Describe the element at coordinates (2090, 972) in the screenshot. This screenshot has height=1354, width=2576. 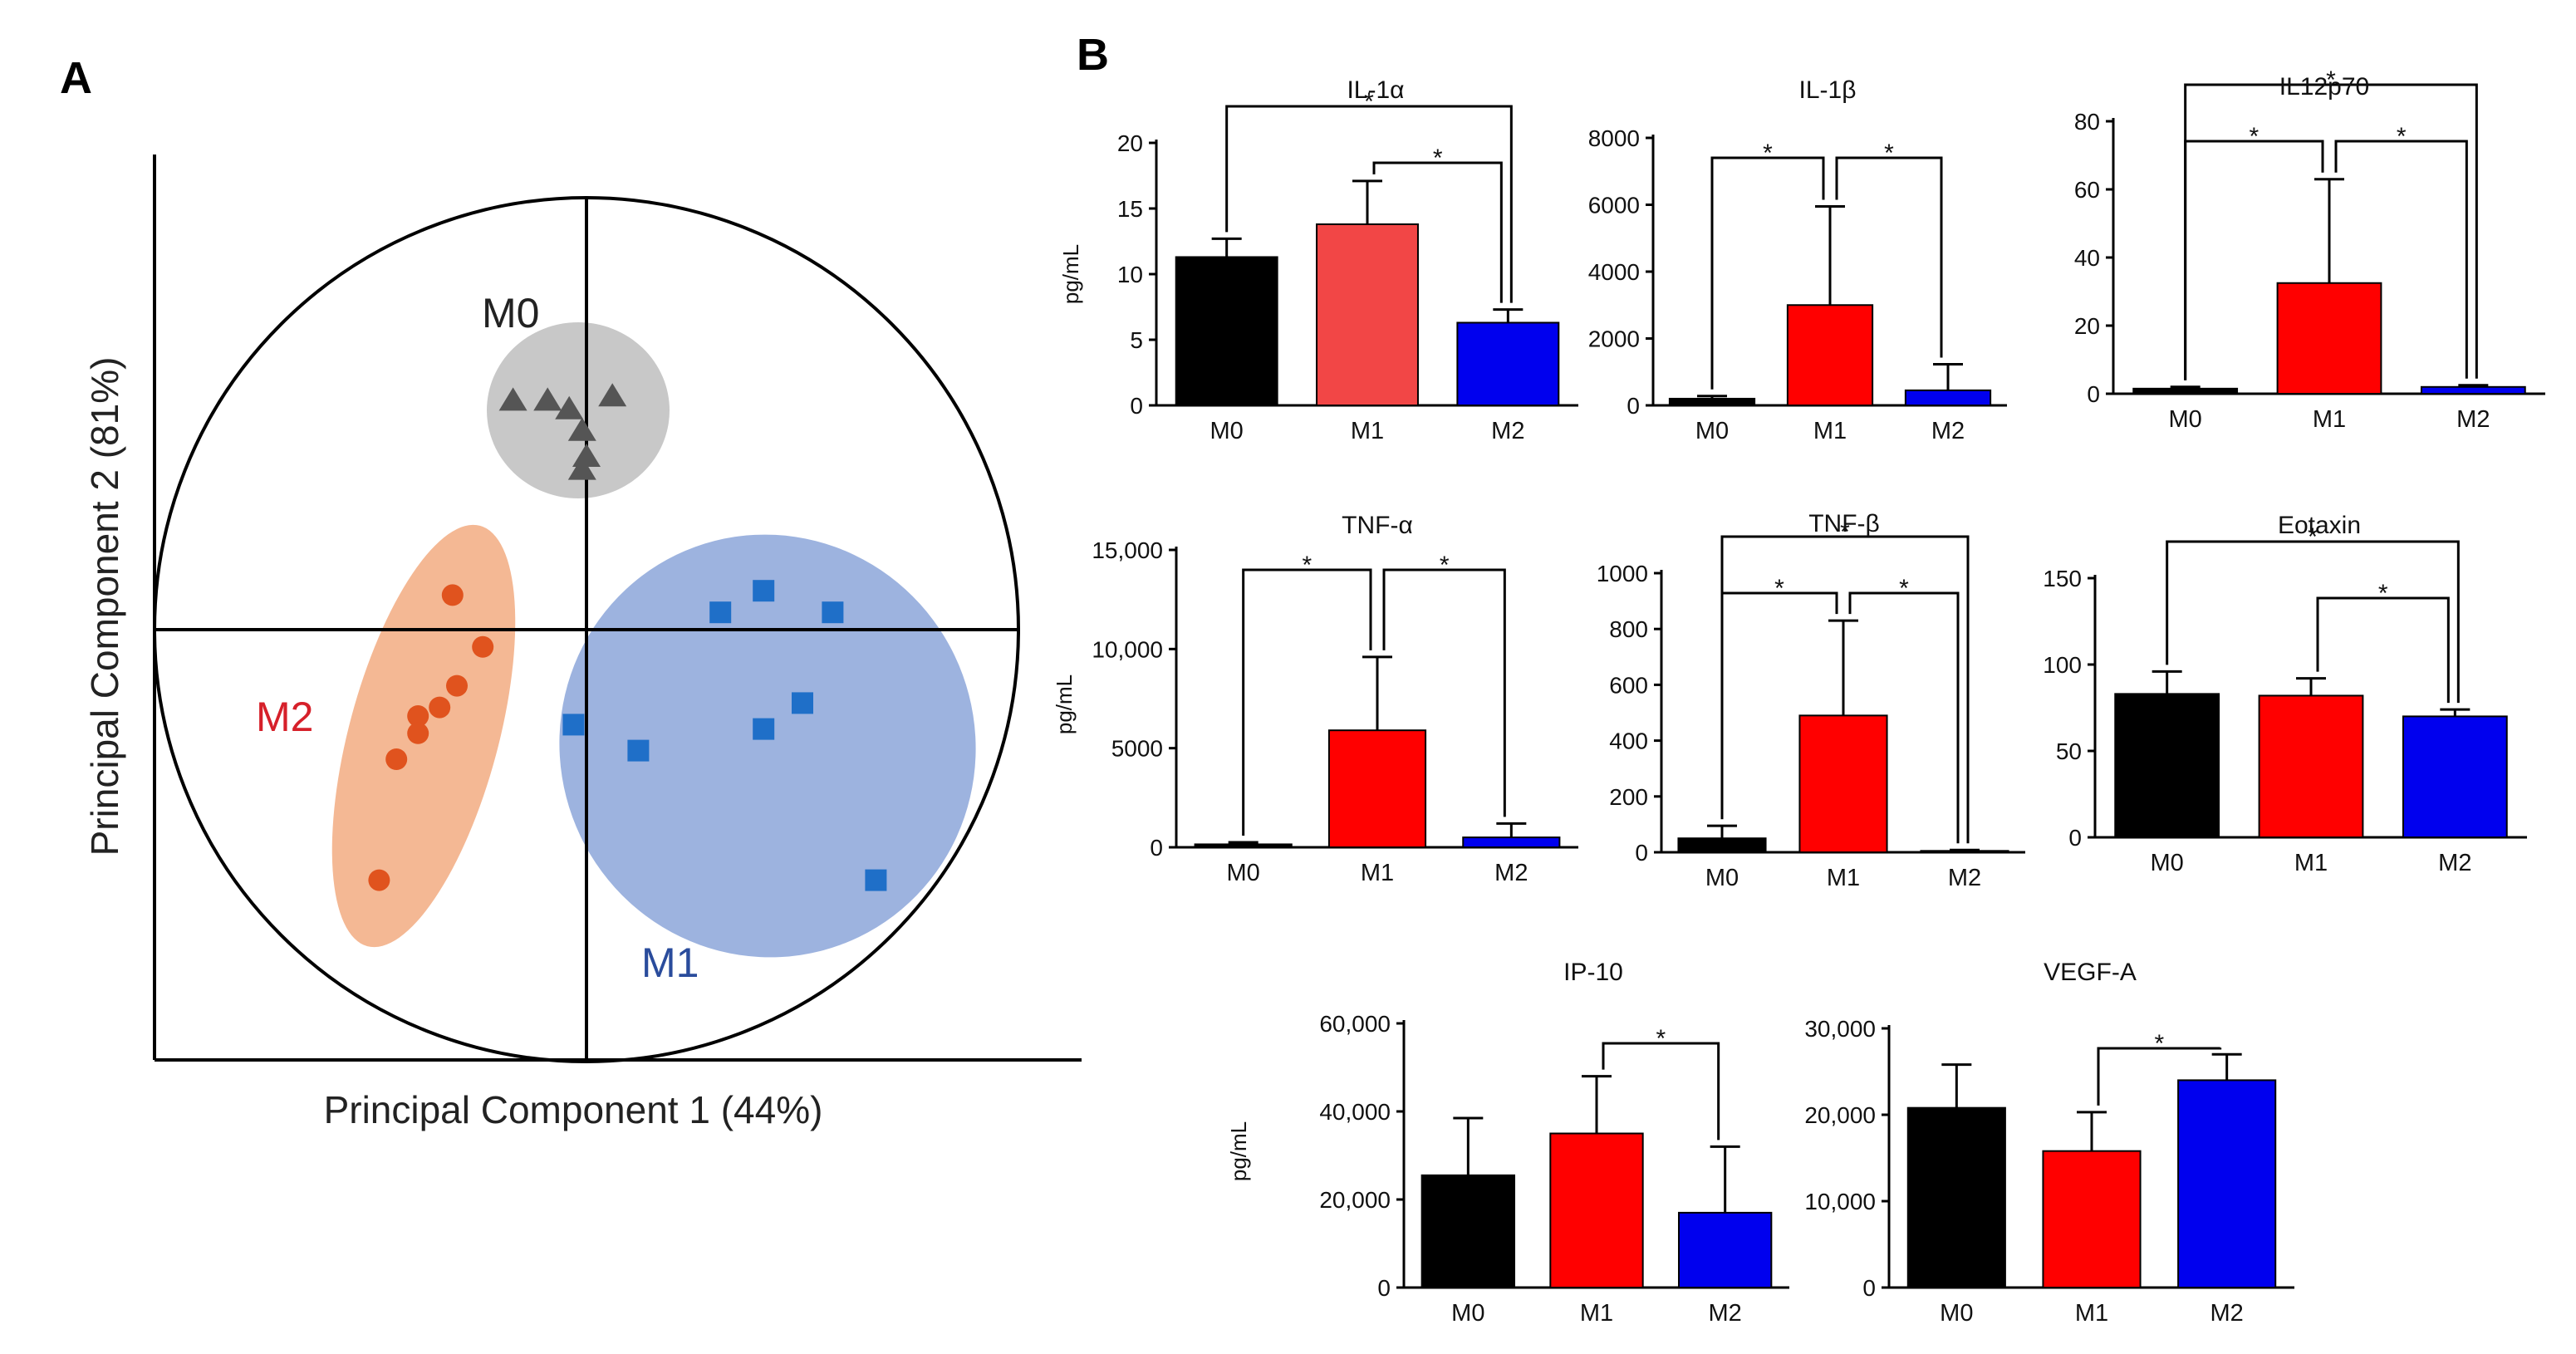
I see `chart-title: VEGF-A` at that location.